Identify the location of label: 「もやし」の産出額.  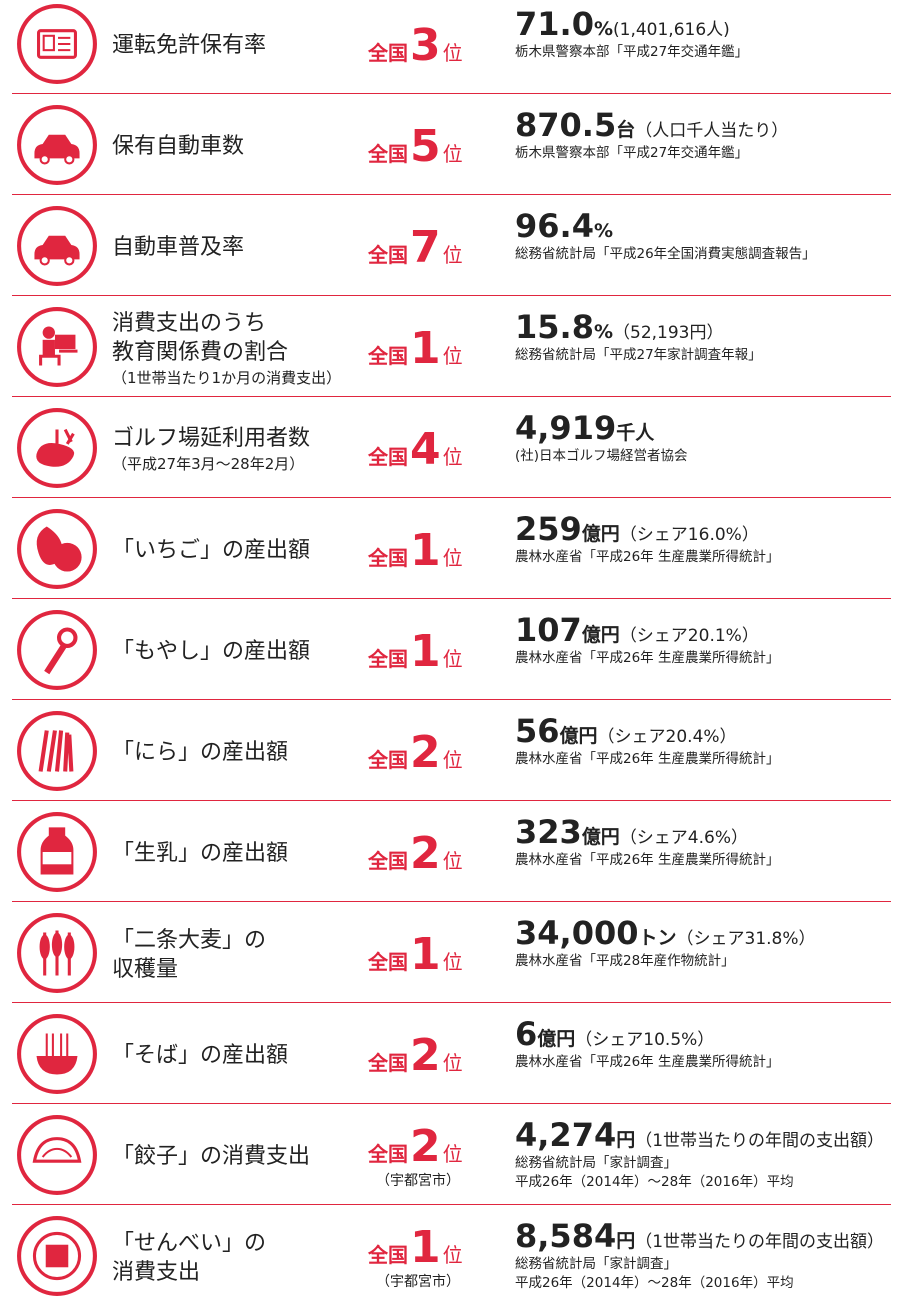
(237, 651).